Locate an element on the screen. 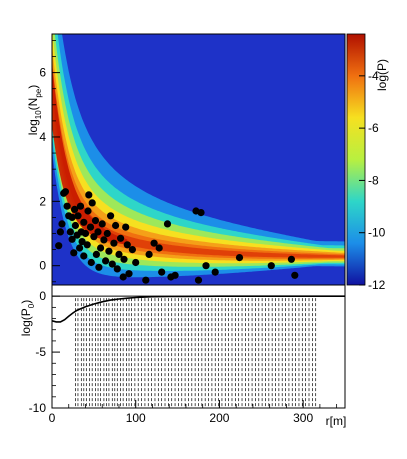 The width and height of the screenshot is (407, 459). colorbar: -4 -6 -8 -10 -12 log(P) is located at coordinates (367, 162).